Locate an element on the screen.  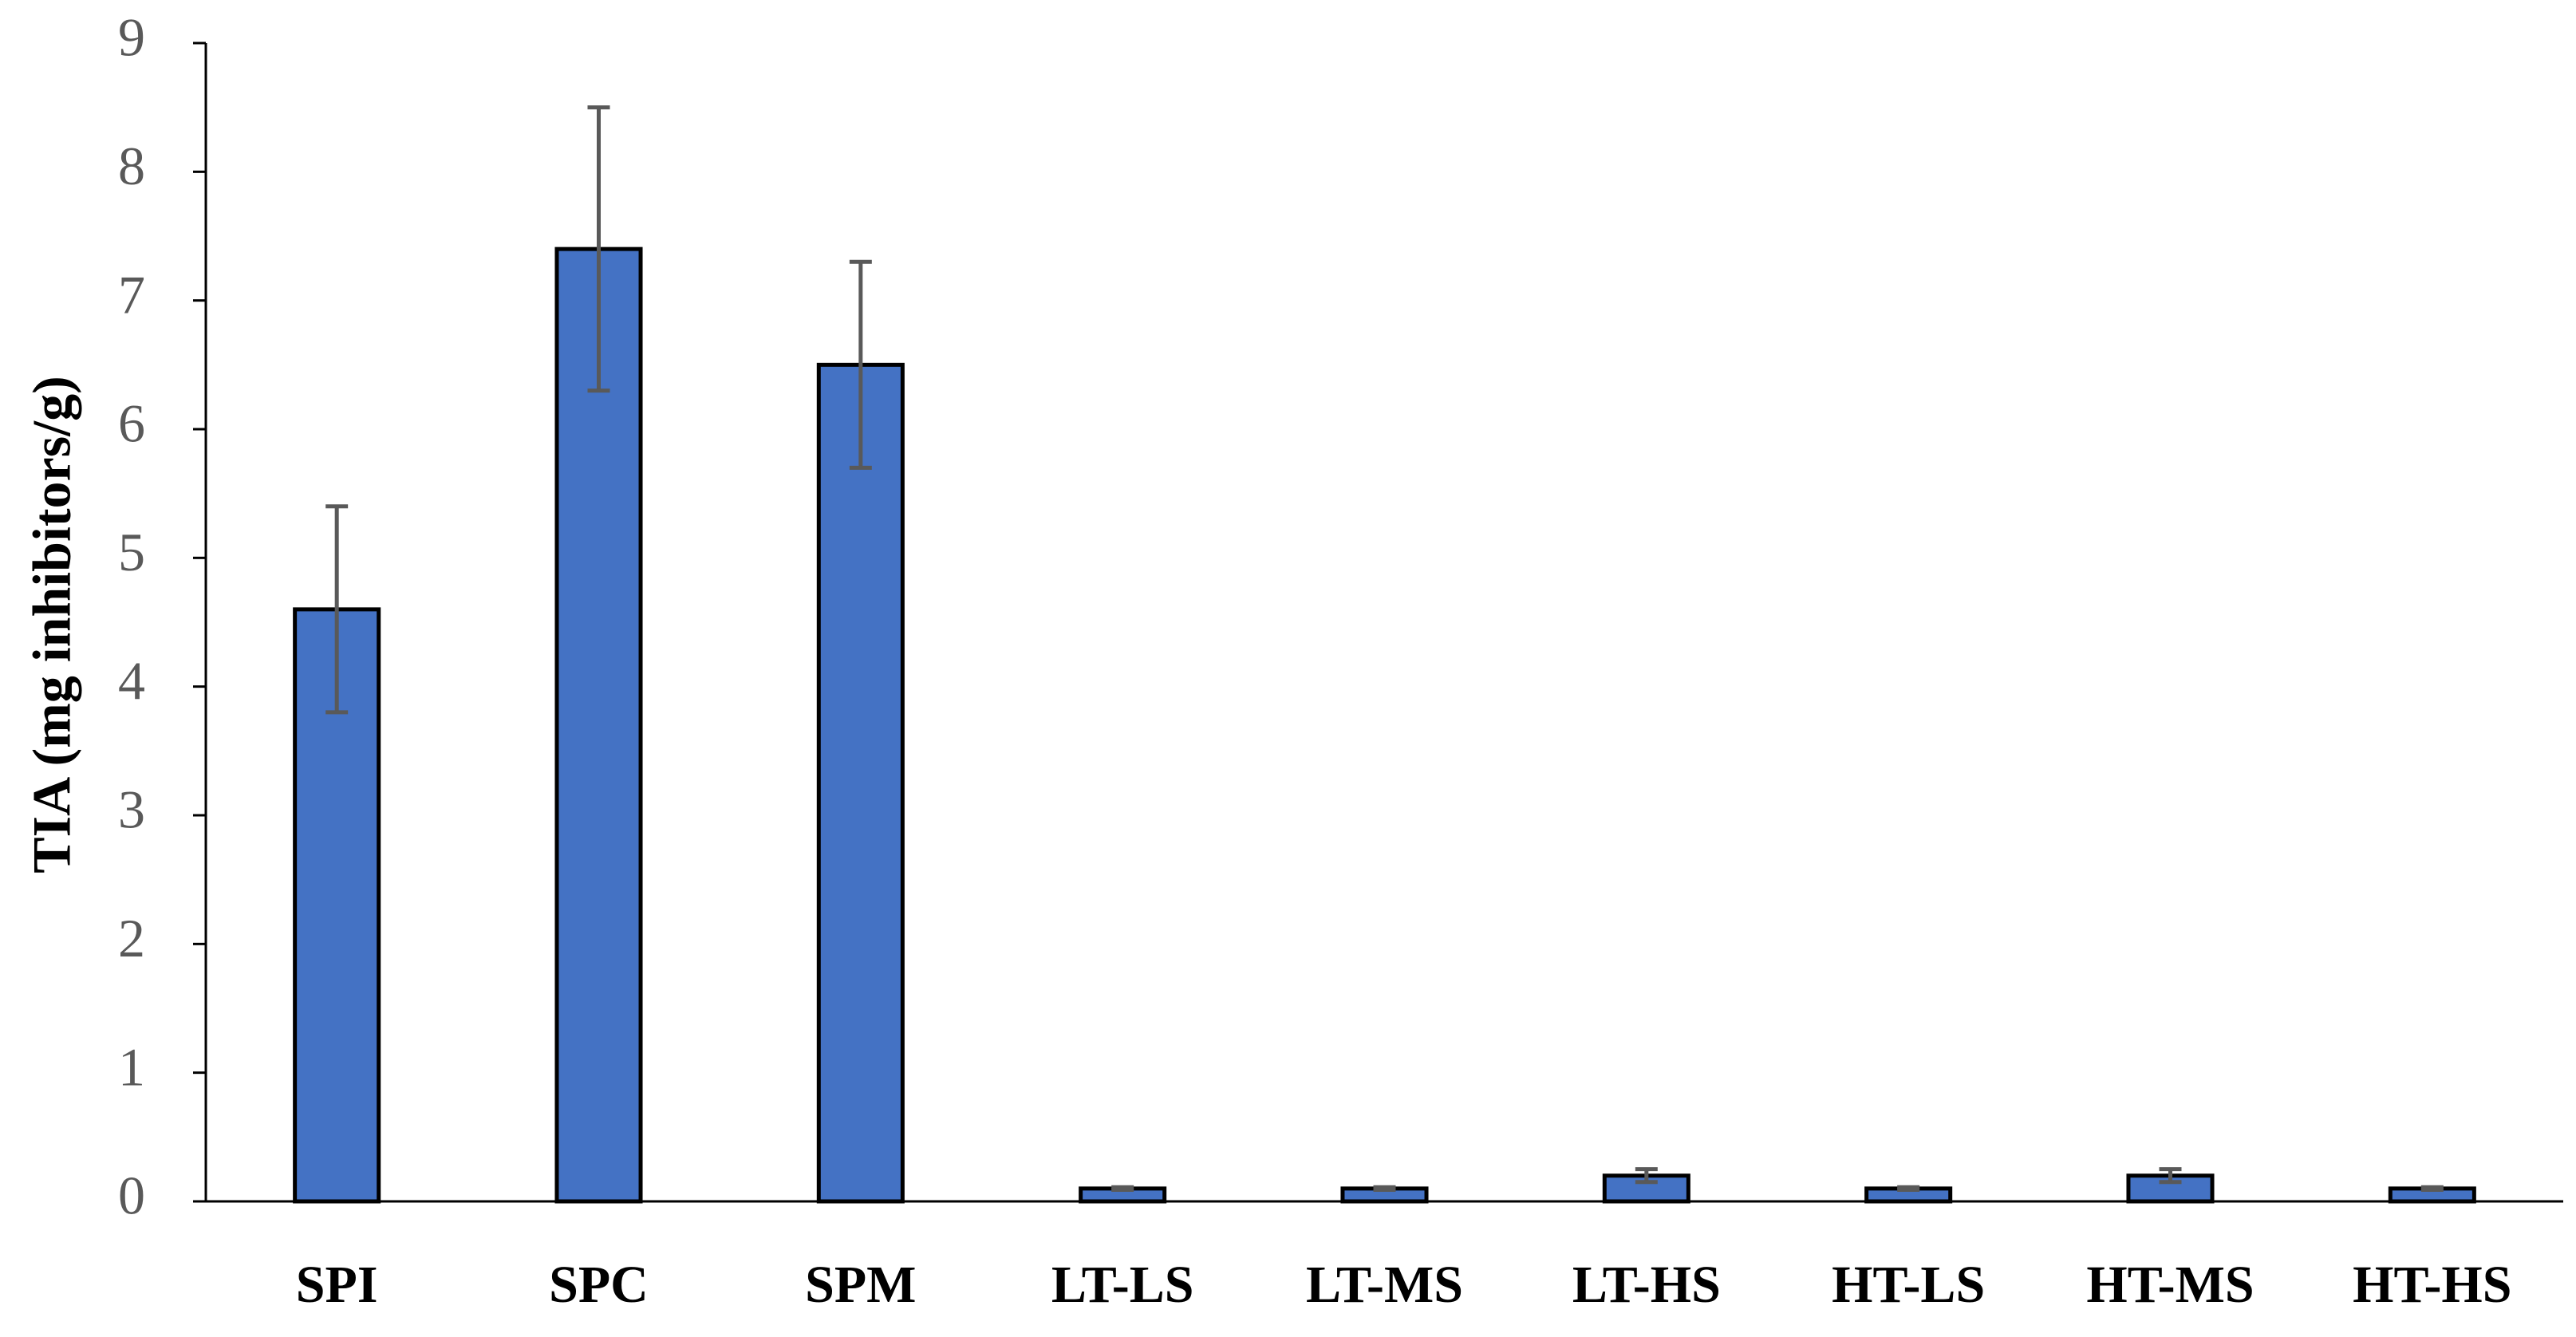
x-tick-label: SPI is located at coordinates (337, 1285).